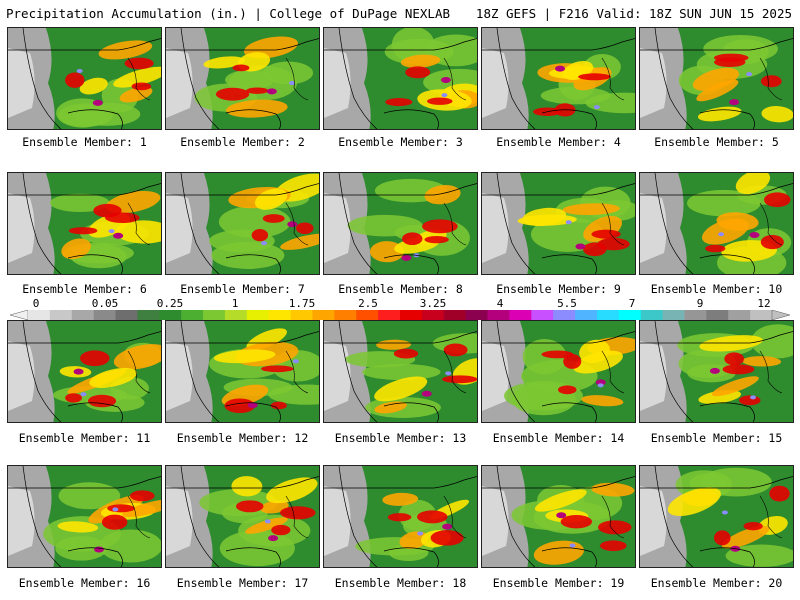 The width and height of the screenshot is (800, 600). I want to click on ensemble-member-label: Ensemble Member: 20, so click(716, 583).